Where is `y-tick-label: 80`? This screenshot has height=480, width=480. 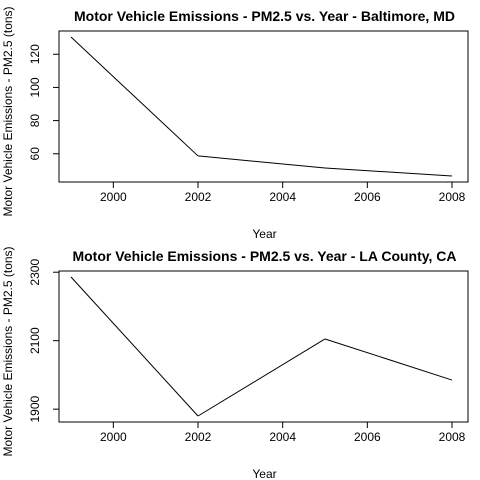 y-tick-label: 80 is located at coordinates (35, 121).